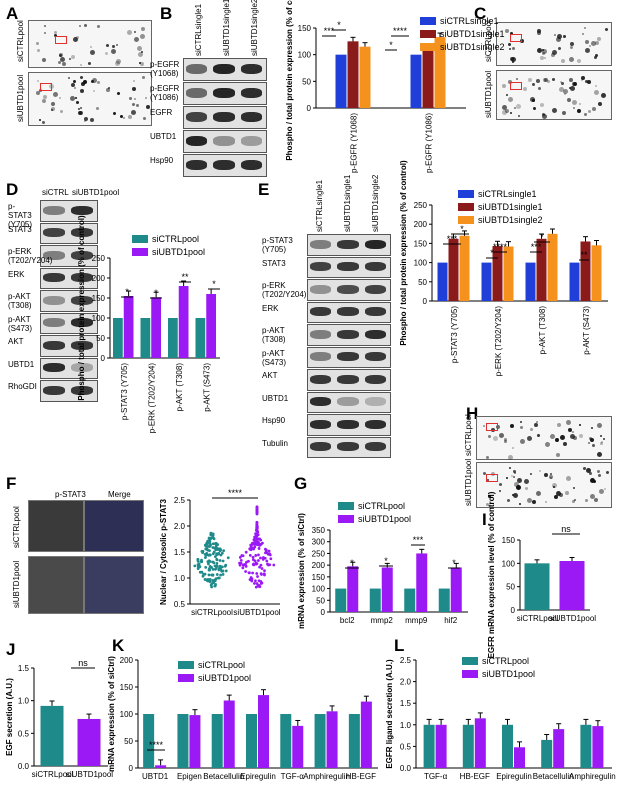 The width and height of the screenshot is (617, 801). Describe the element at coordinates (189, 776) in the screenshot. I see `x-tick-label: Epigen` at that location.